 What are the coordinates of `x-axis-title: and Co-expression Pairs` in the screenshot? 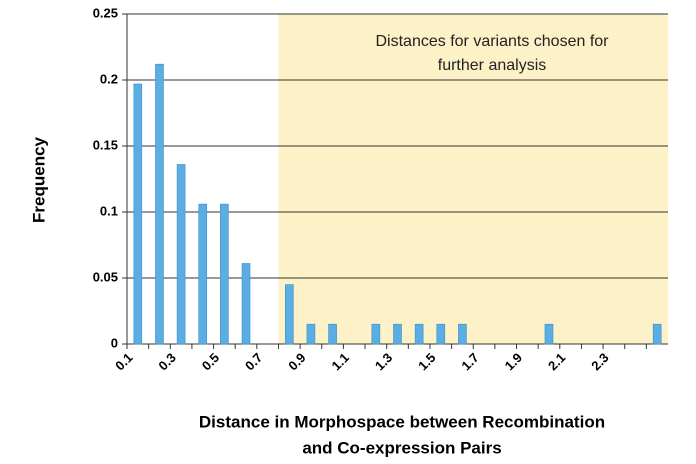 It's located at (401, 447).